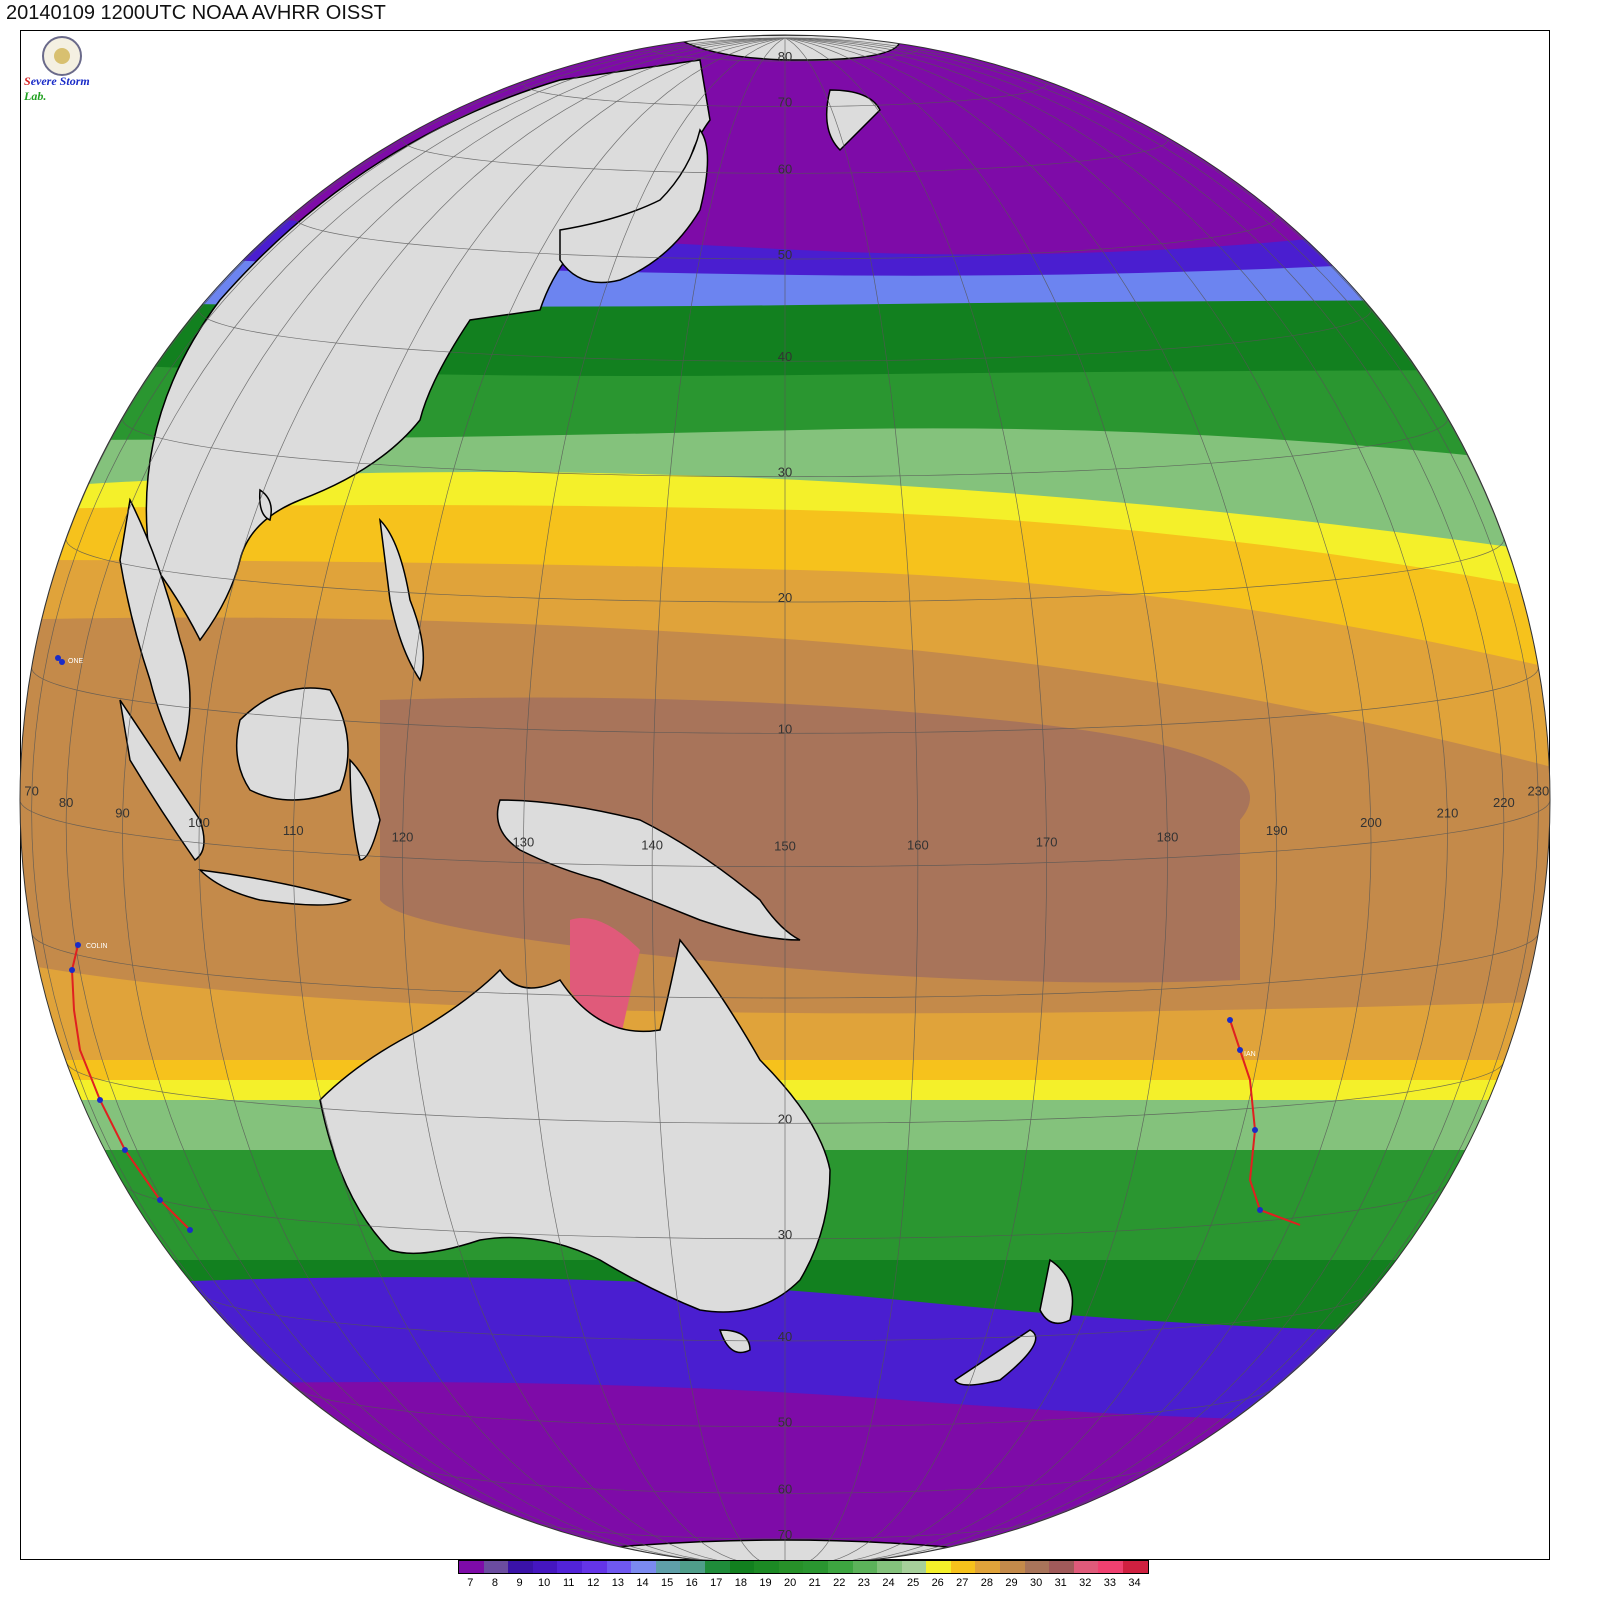 This screenshot has width=1600, height=1600. What do you see at coordinates (1504, 802) in the screenshot?
I see `longitude-label: 220` at bounding box center [1504, 802].